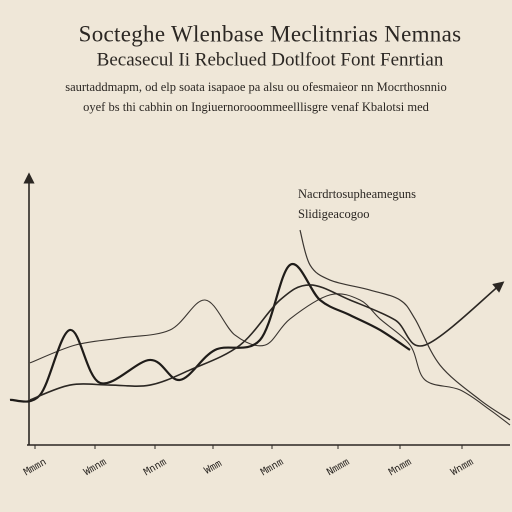 This screenshot has height=512, width=512. What do you see at coordinates (338, 468) in the screenshot?
I see `x-tick-label: Nmmm` at bounding box center [338, 468].